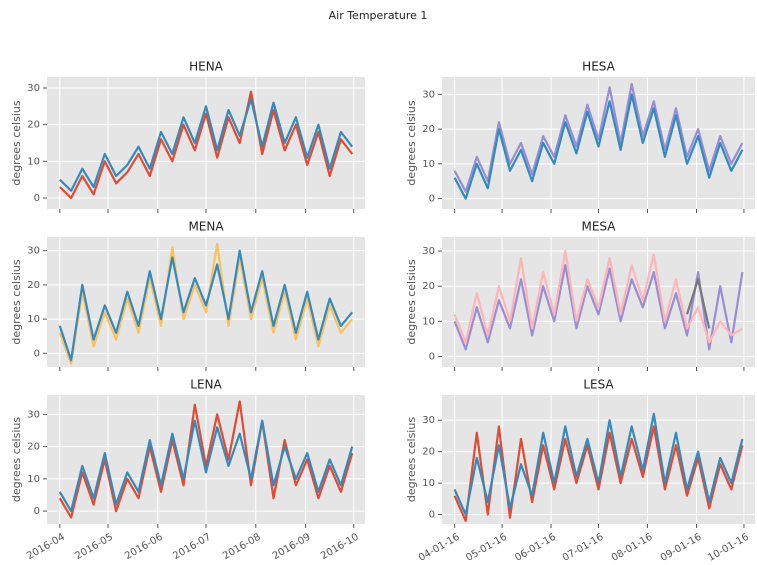 The image size is (757, 565). Describe the element at coordinates (598, 67) in the screenshot. I see `subplot-title: HESA` at that location.